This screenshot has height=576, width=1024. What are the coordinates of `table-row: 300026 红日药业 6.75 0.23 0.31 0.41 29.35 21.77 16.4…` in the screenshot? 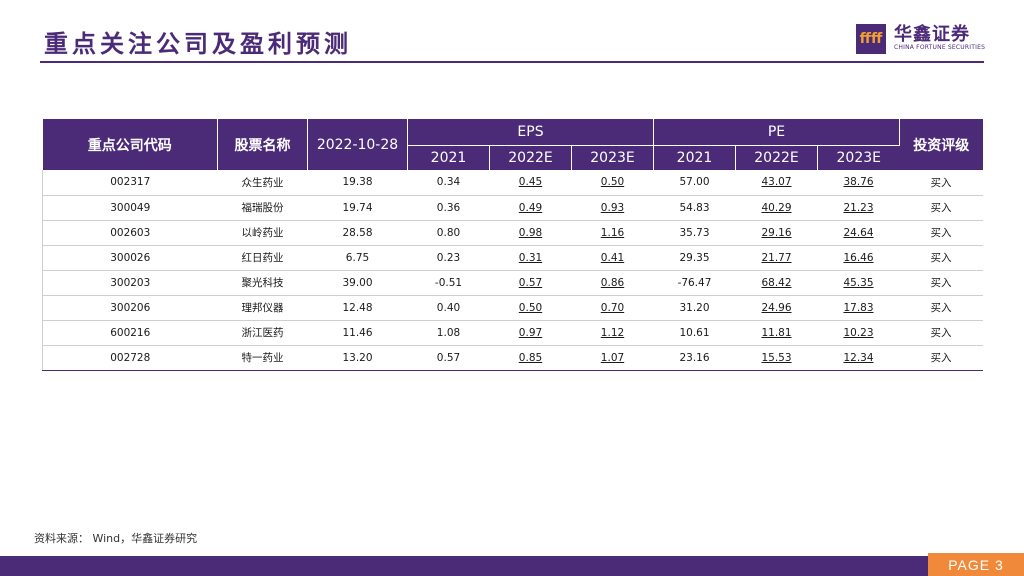 It's located at (512, 258).